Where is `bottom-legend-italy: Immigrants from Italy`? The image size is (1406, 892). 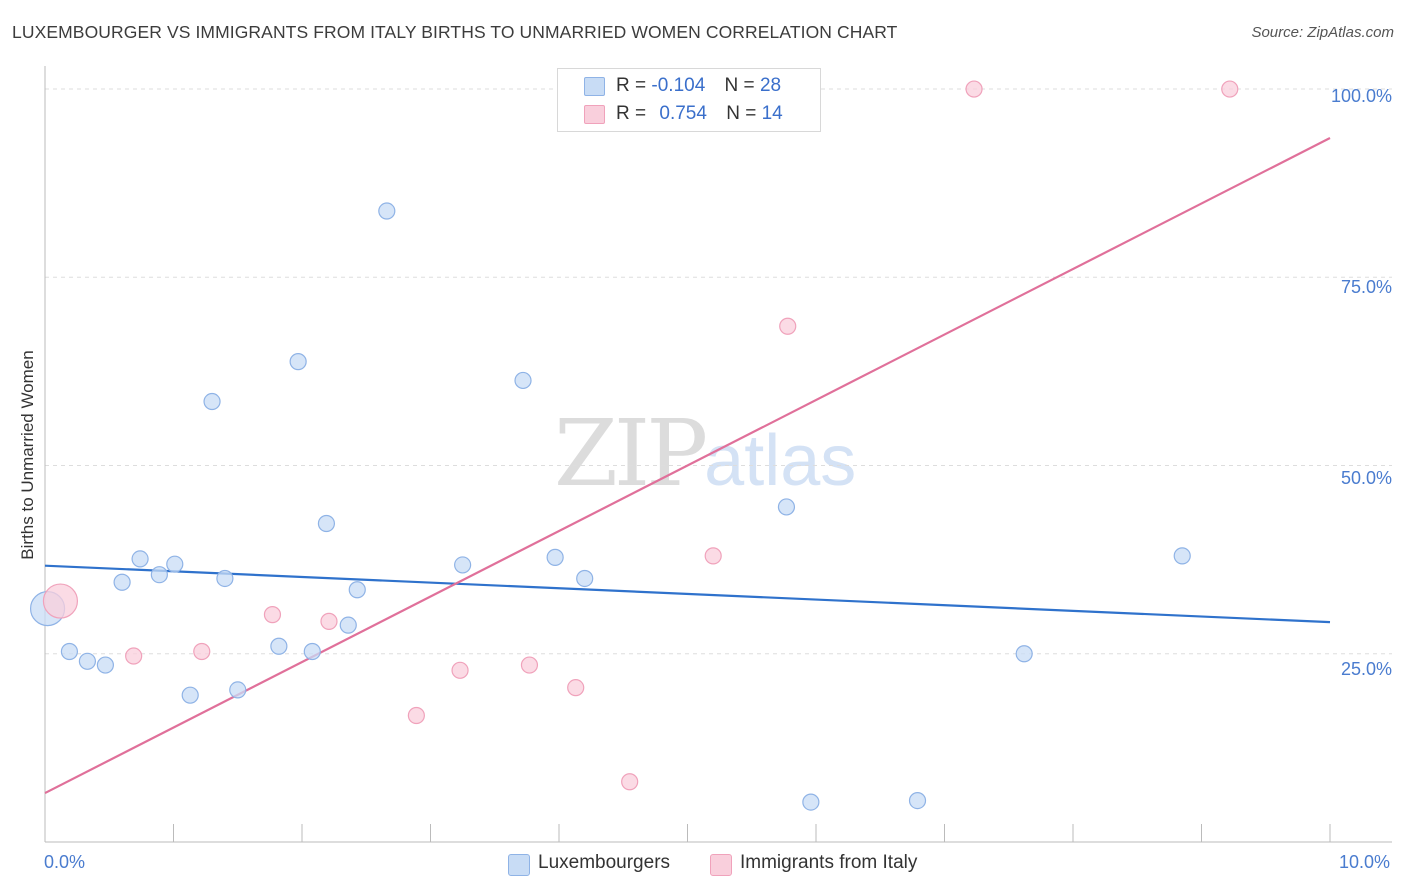
bottom-legend-italy: Immigrants from Italy is located at coordinates (829, 862).